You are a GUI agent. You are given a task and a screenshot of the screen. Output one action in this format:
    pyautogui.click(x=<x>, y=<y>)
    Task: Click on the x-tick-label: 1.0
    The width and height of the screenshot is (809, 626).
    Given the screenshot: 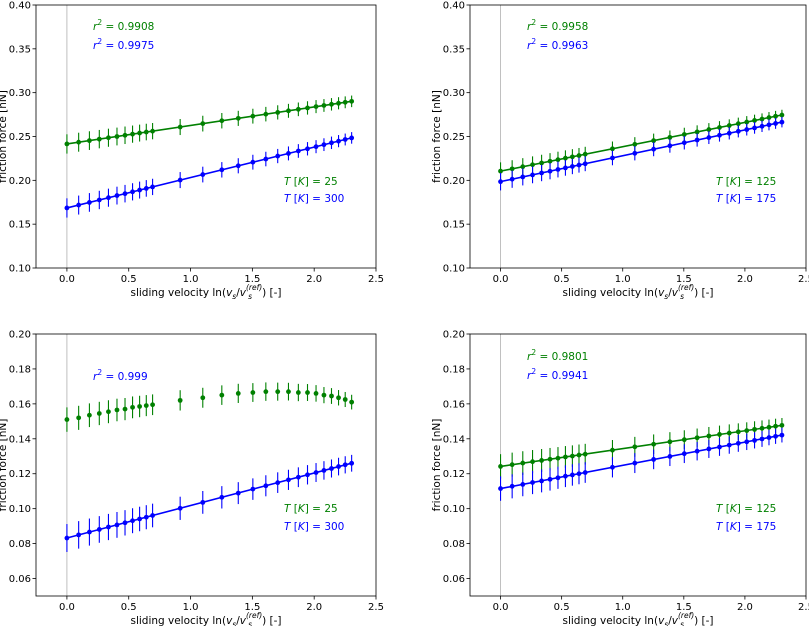 What is the action you would take?
    pyautogui.click(x=191, y=607)
    